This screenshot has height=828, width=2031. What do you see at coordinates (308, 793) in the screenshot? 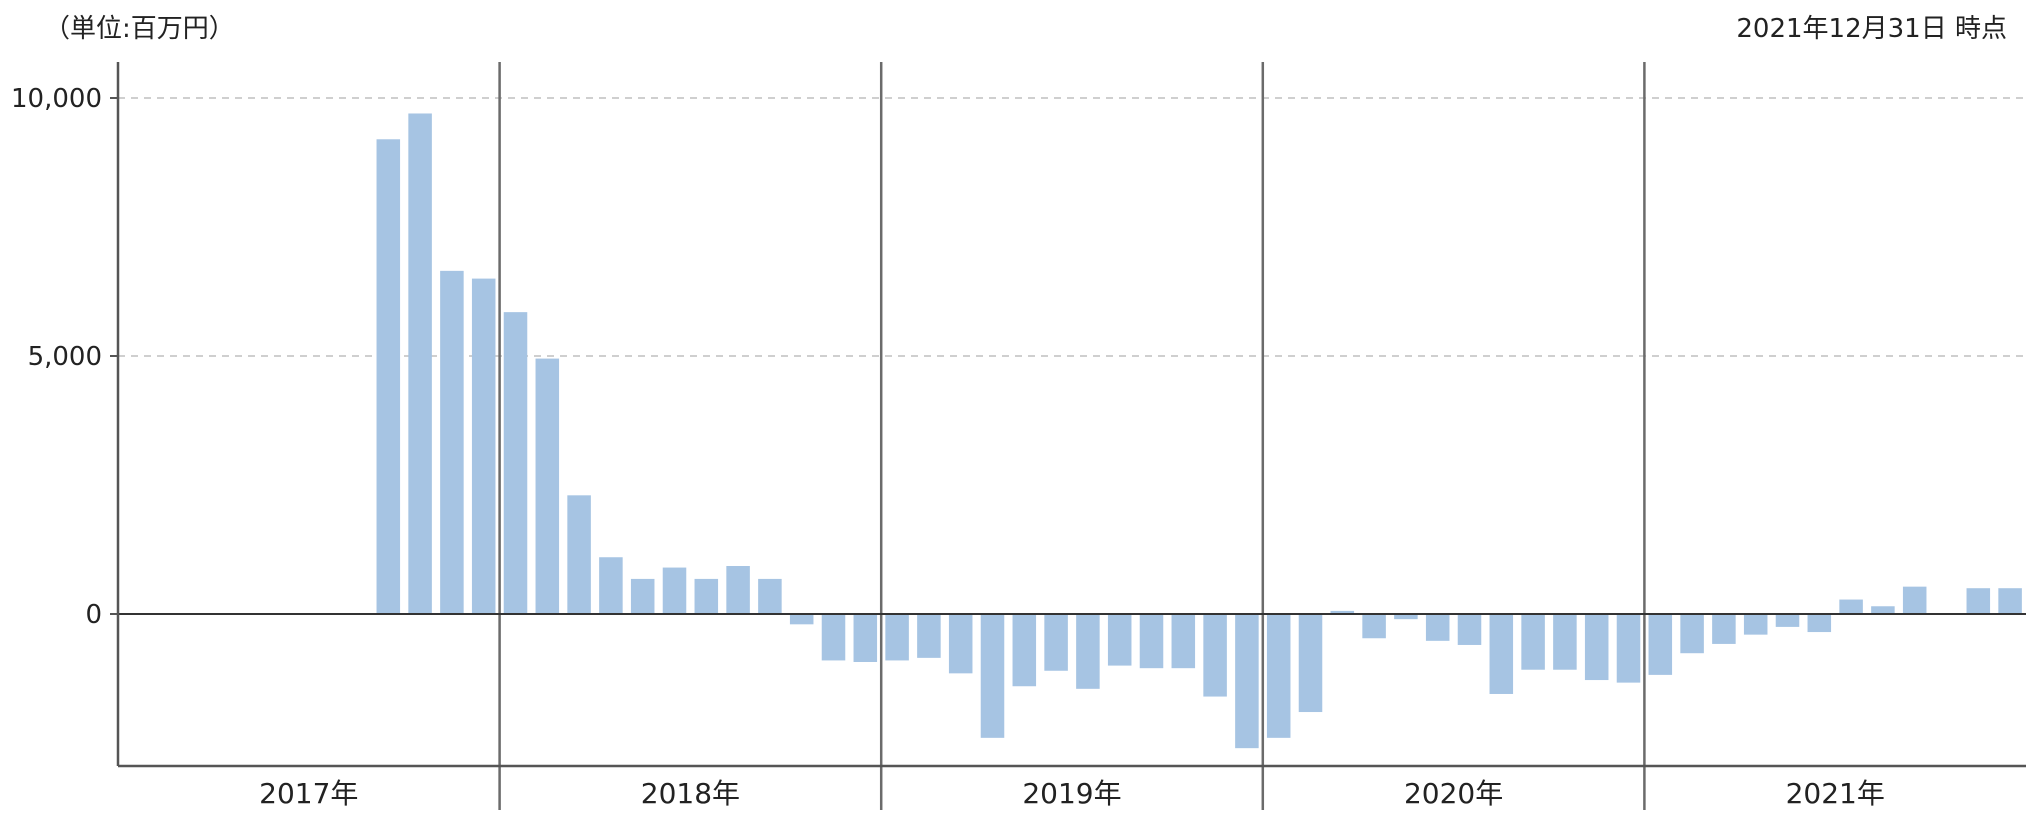
I see `x-year-label: 2017年` at bounding box center [308, 793].